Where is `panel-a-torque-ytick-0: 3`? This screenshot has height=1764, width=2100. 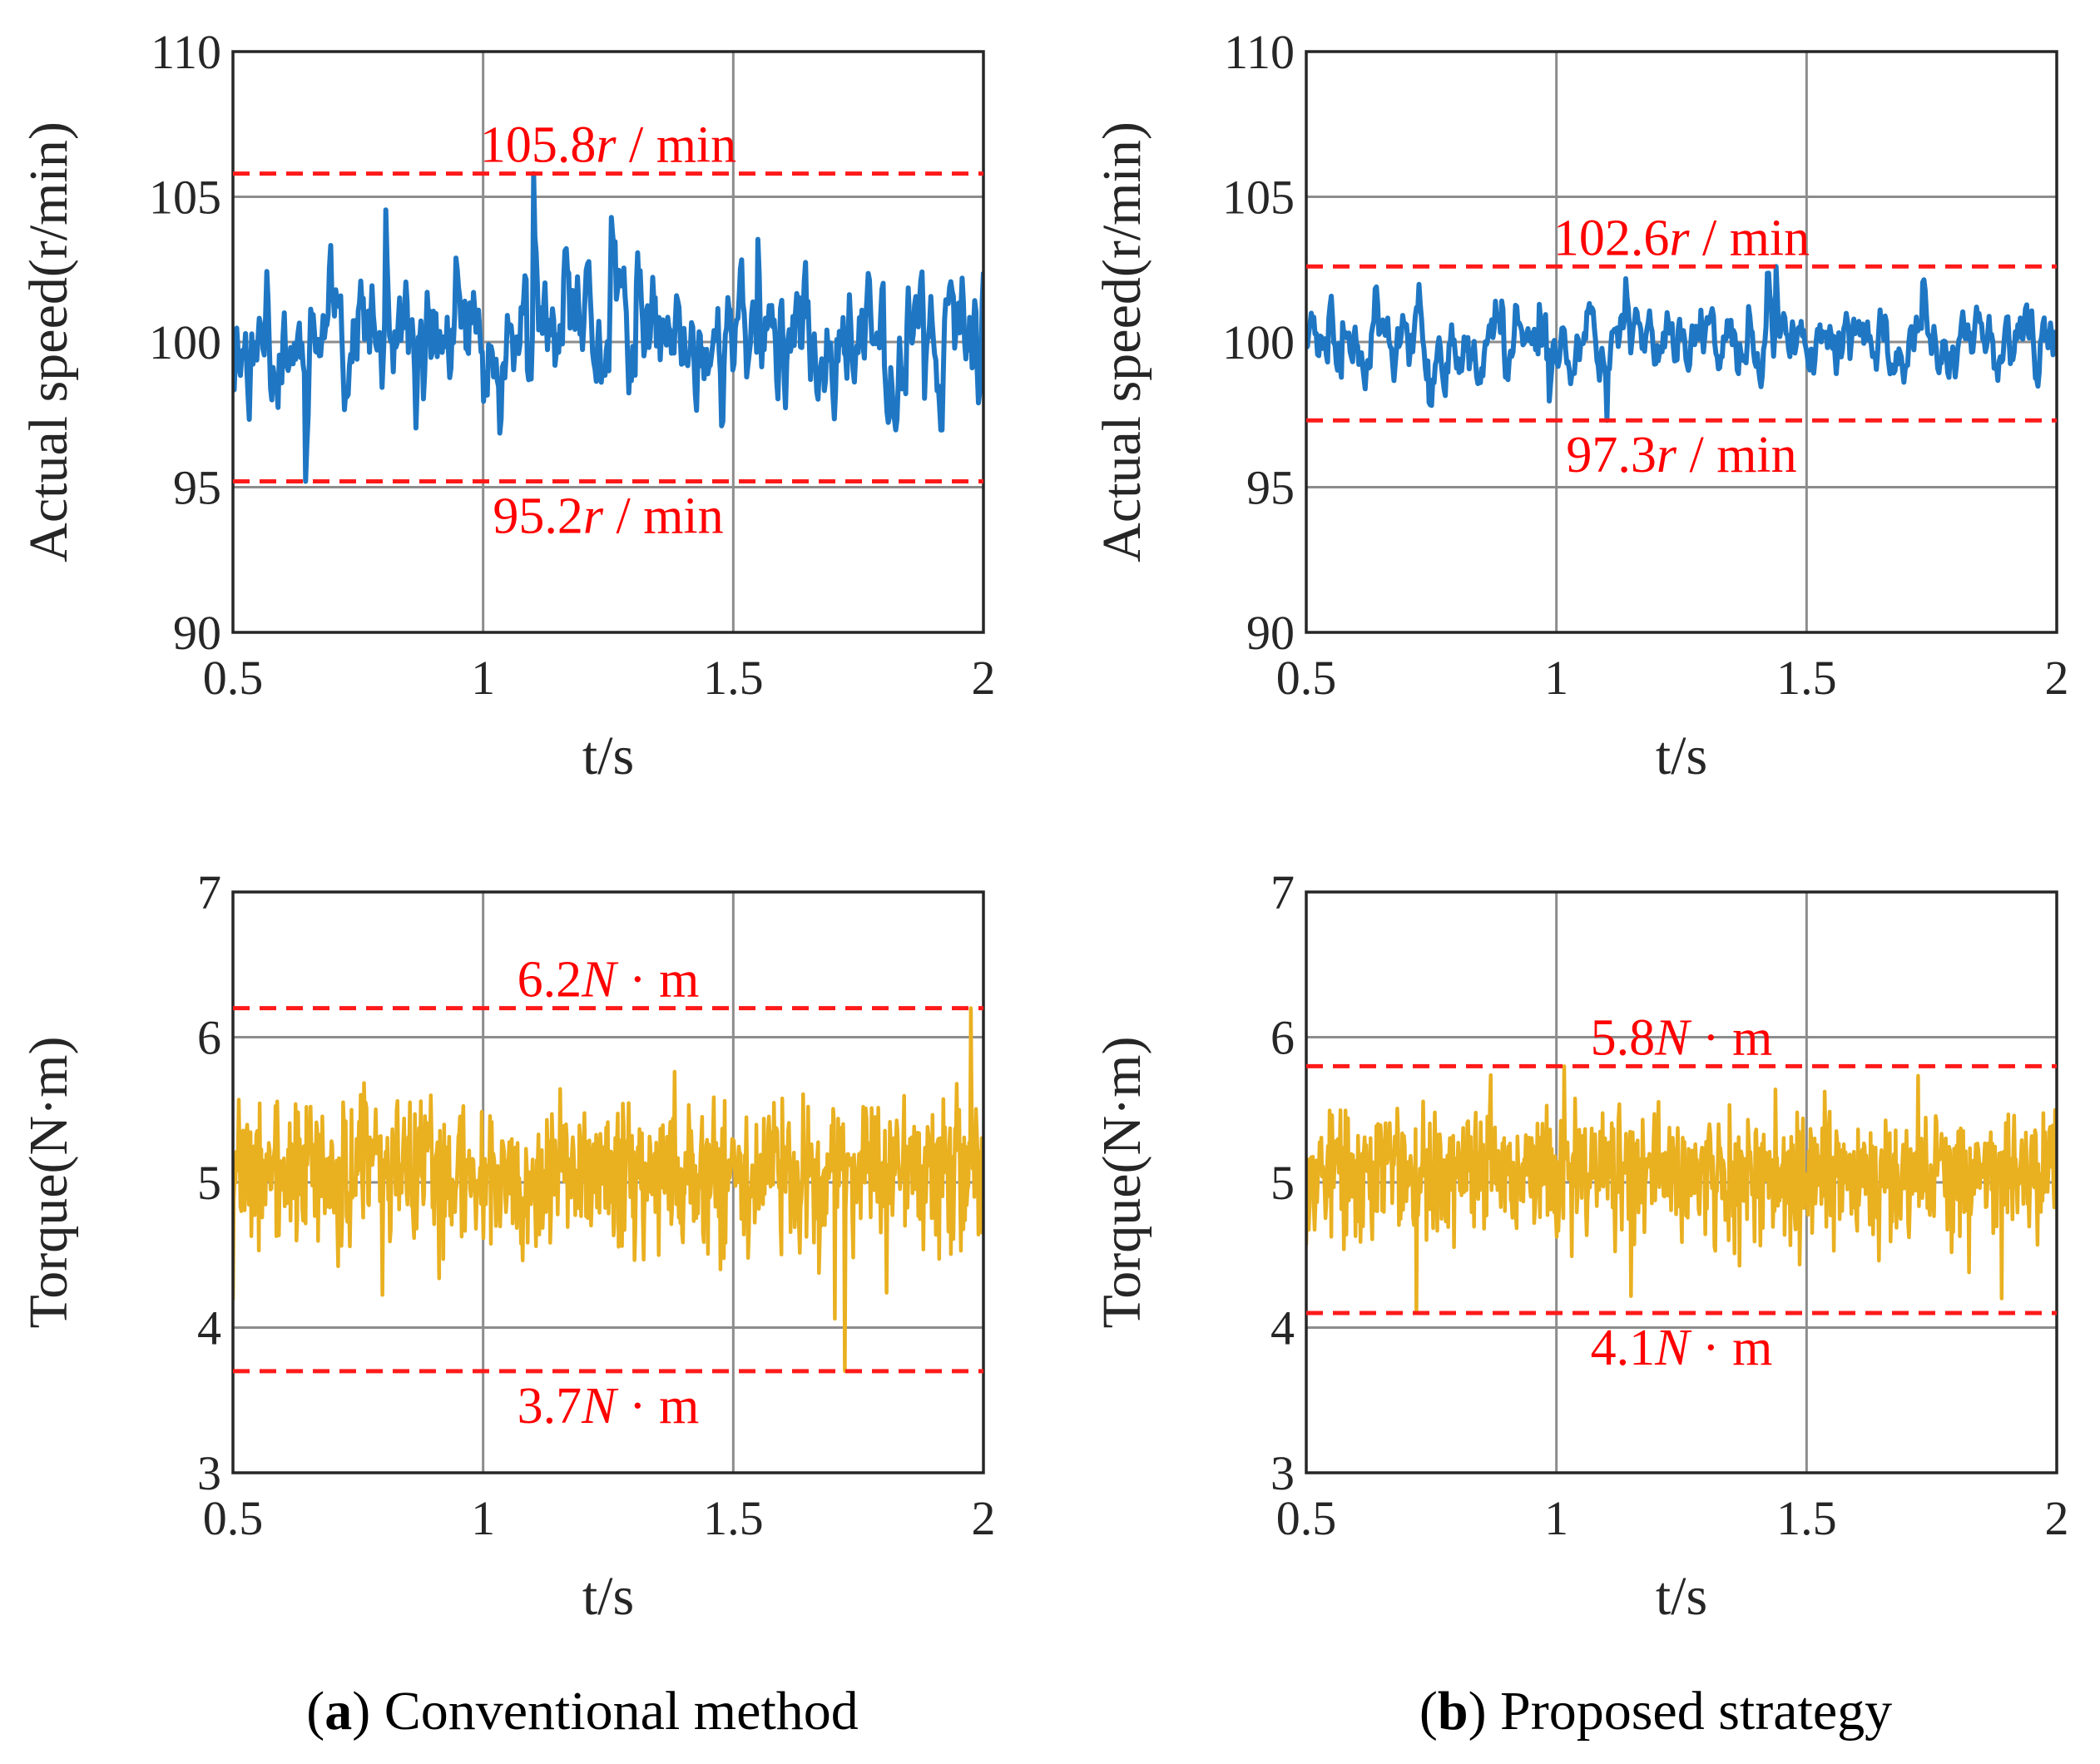 panel-a-torque-ytick-0: 3 is located at coordinates (209, 1473).